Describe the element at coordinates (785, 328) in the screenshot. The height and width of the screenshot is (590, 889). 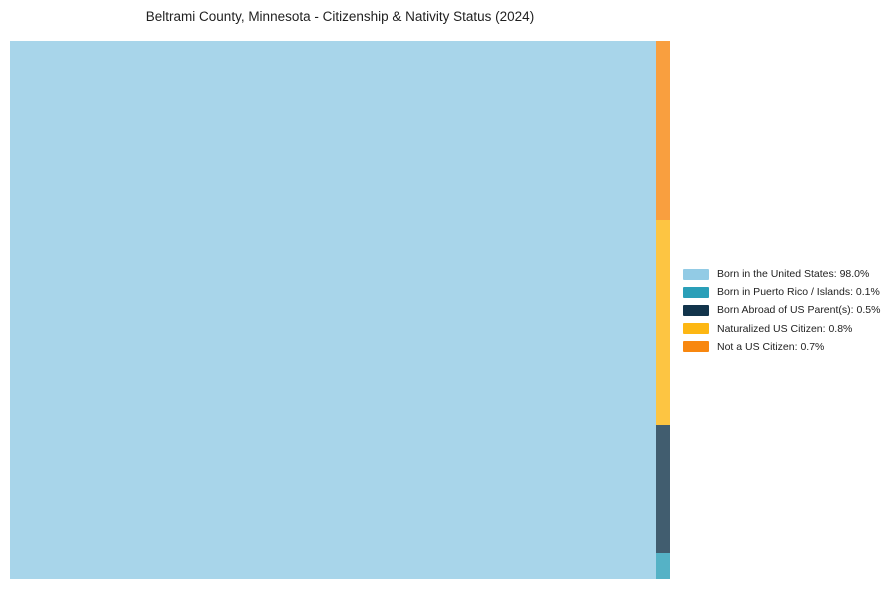
I see `legend-label: Naturalized US Citizen: 0.8%` at that location.